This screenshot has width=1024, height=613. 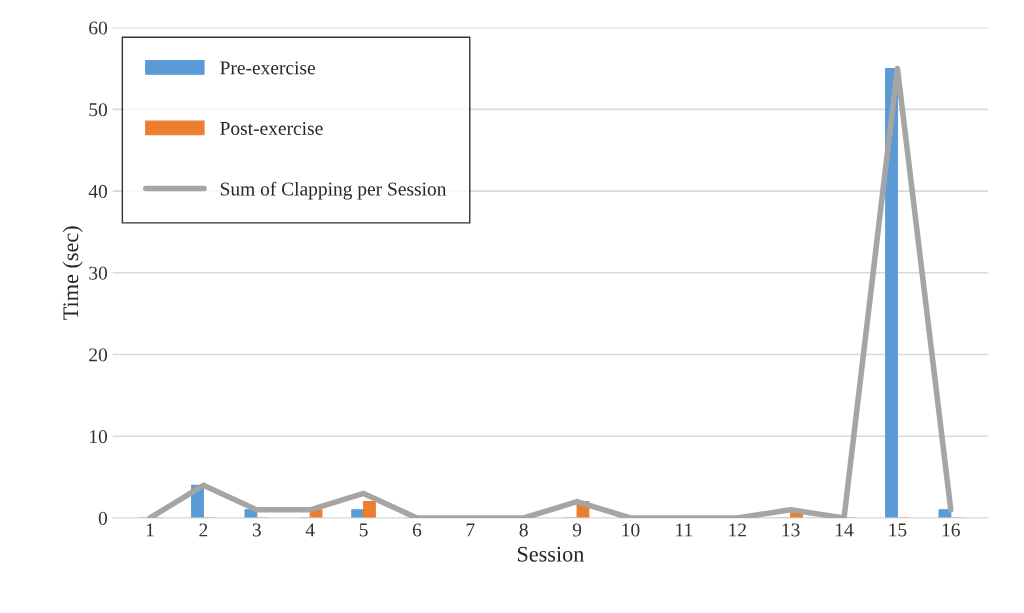 What do you see at coordinates (551, 554) in the screenshot?
I see `x-axis-title: Session` at bounding box center [551, 554].